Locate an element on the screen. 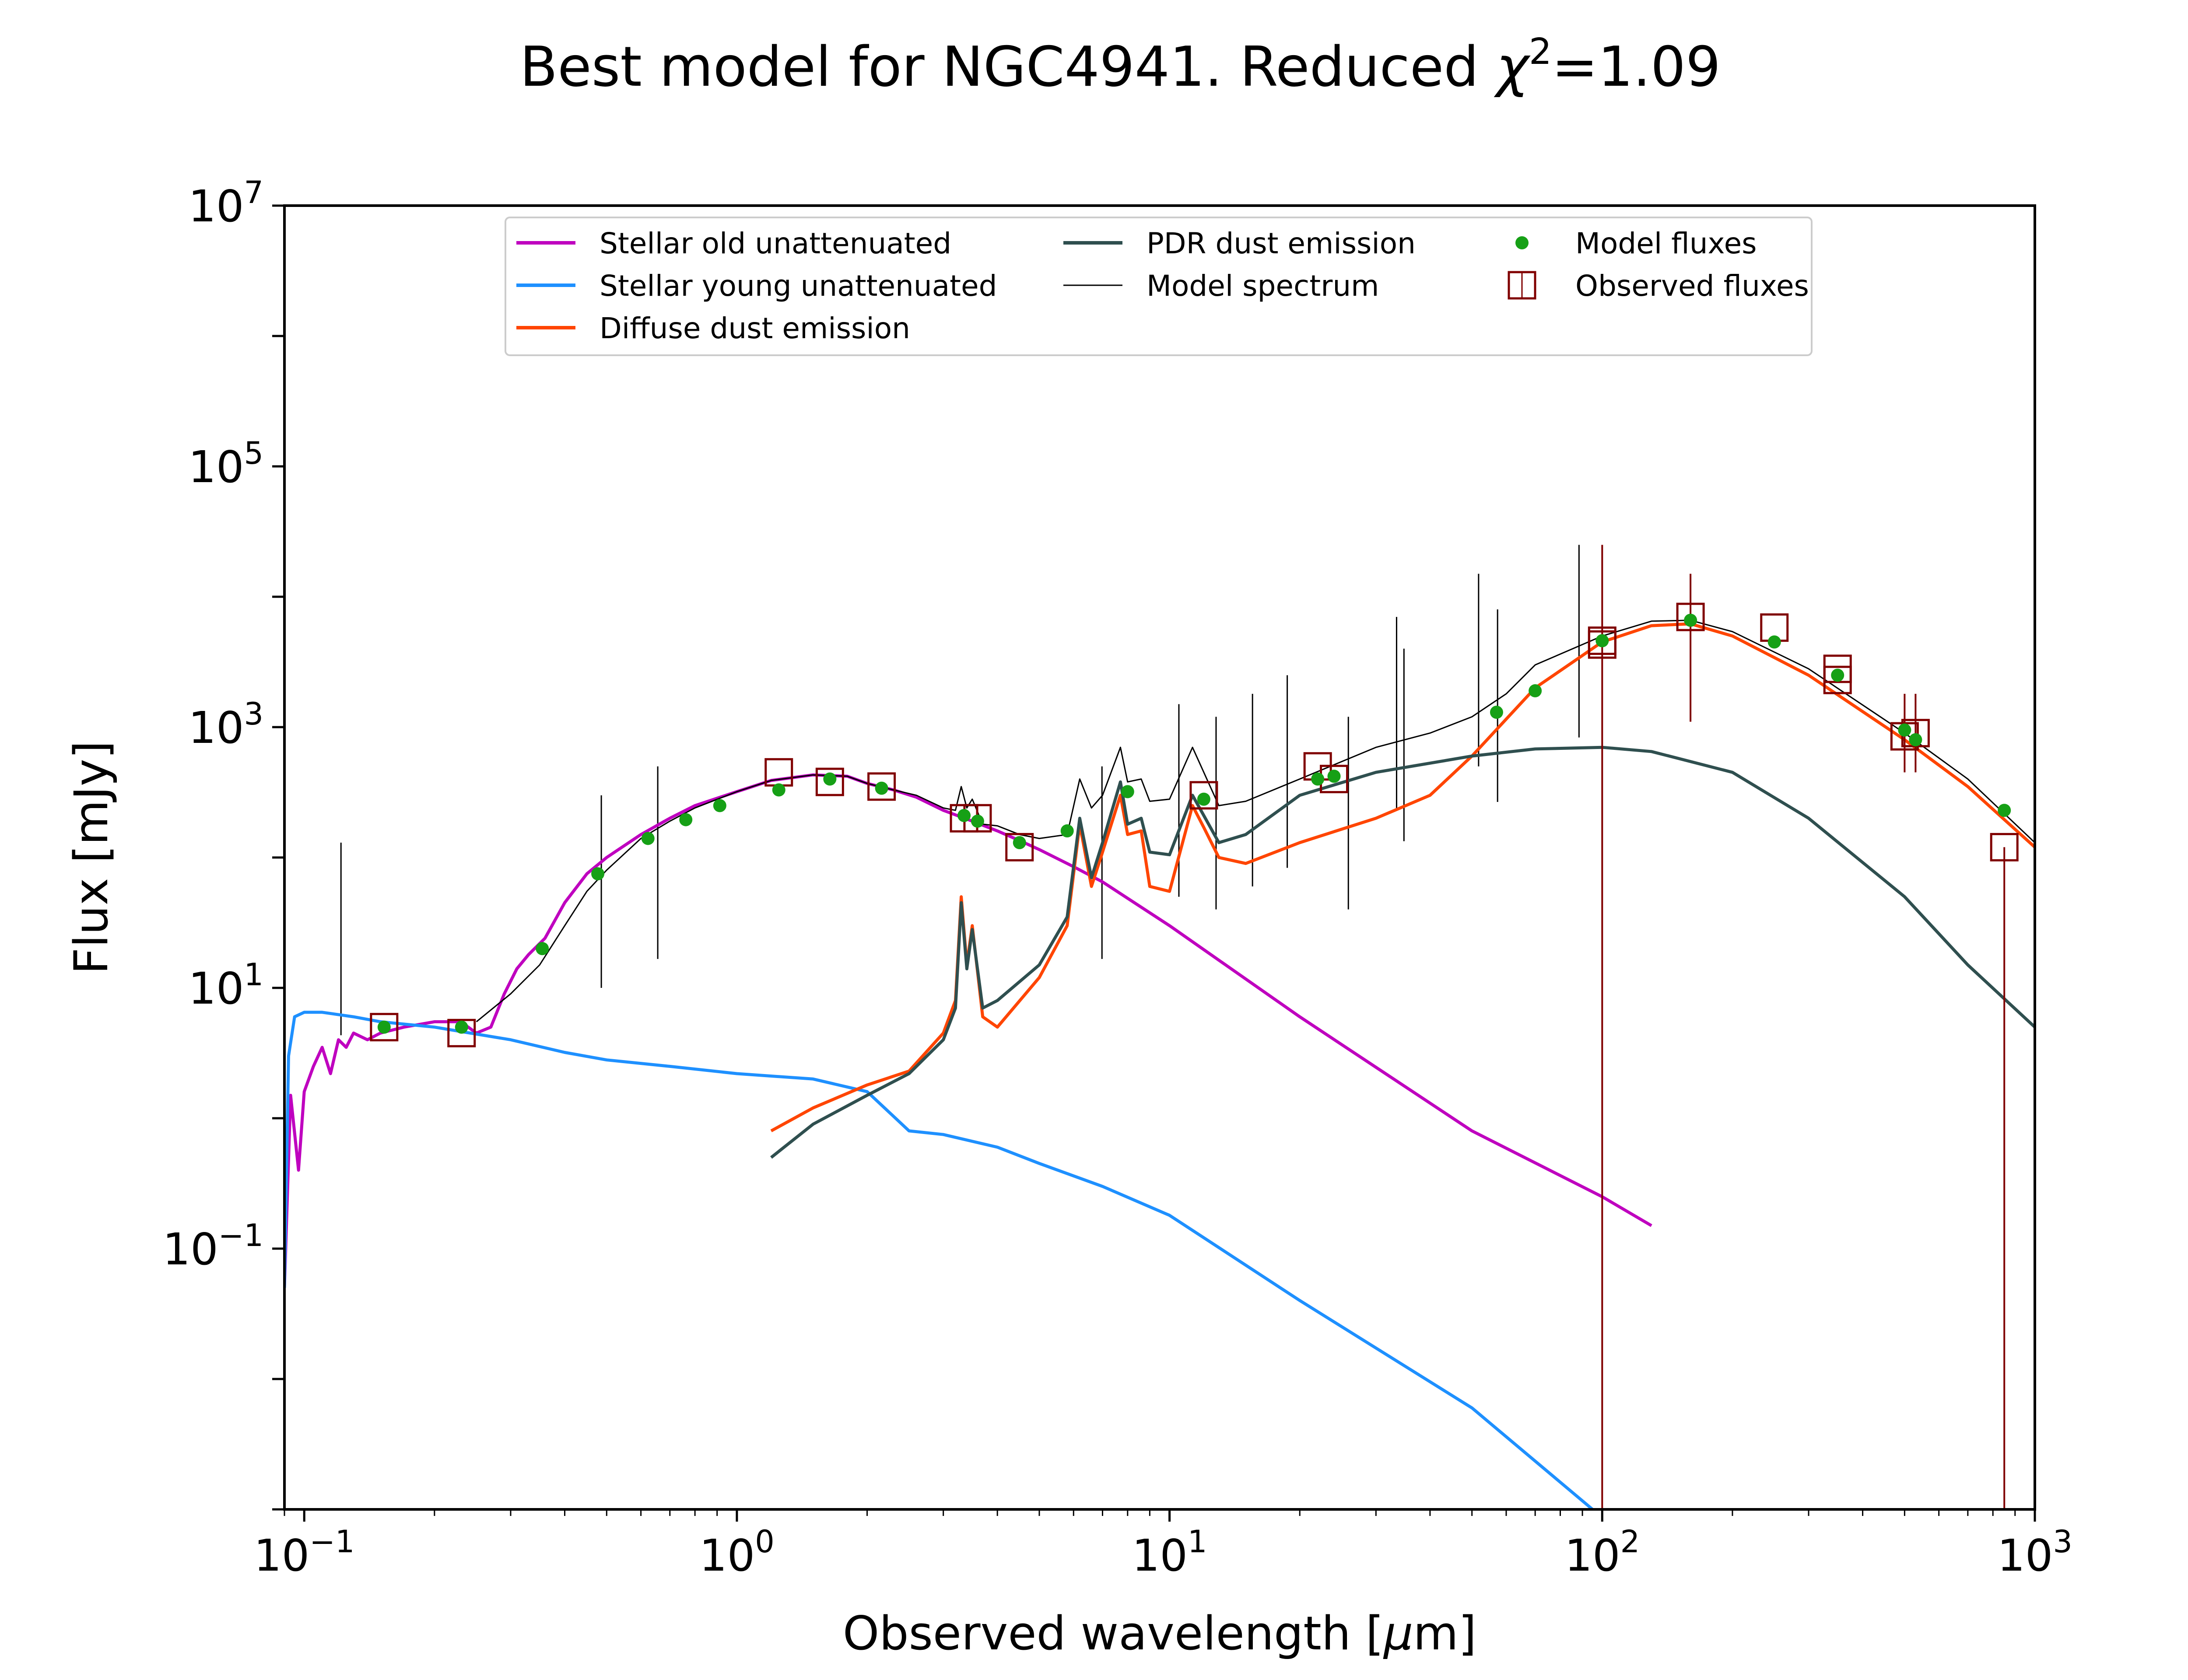 Image resolution: width=2188 pixels, height=1680 pixels. chart-title: Best model for NGC4941. Reduced χ2=1.09 is located at coordinates (1120, 65).